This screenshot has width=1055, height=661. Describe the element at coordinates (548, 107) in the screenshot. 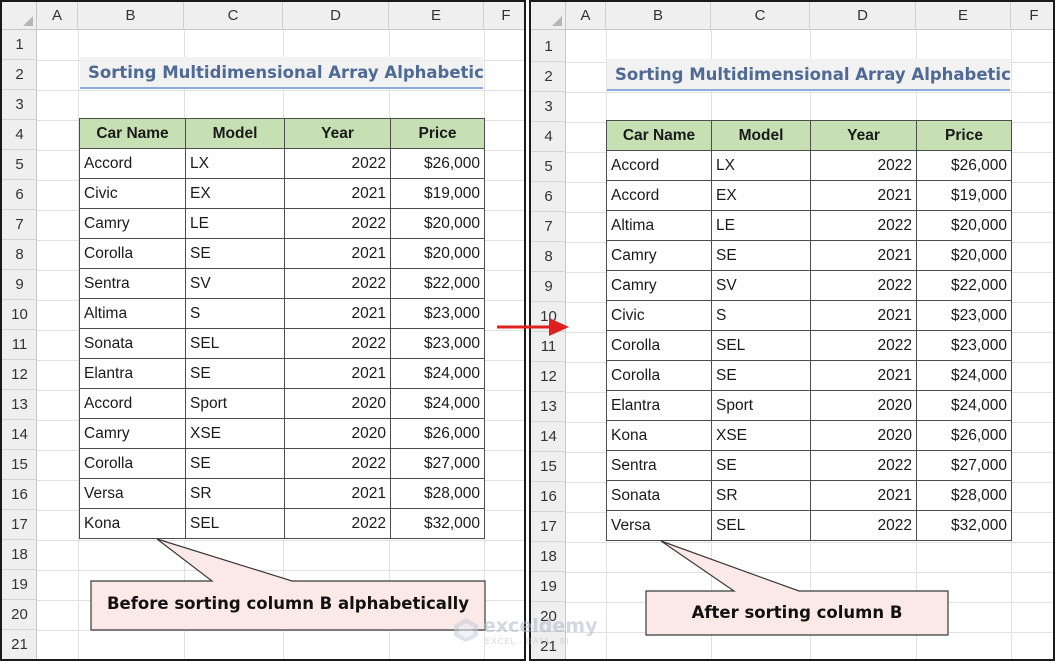

I see `row-header: 3` at that location.